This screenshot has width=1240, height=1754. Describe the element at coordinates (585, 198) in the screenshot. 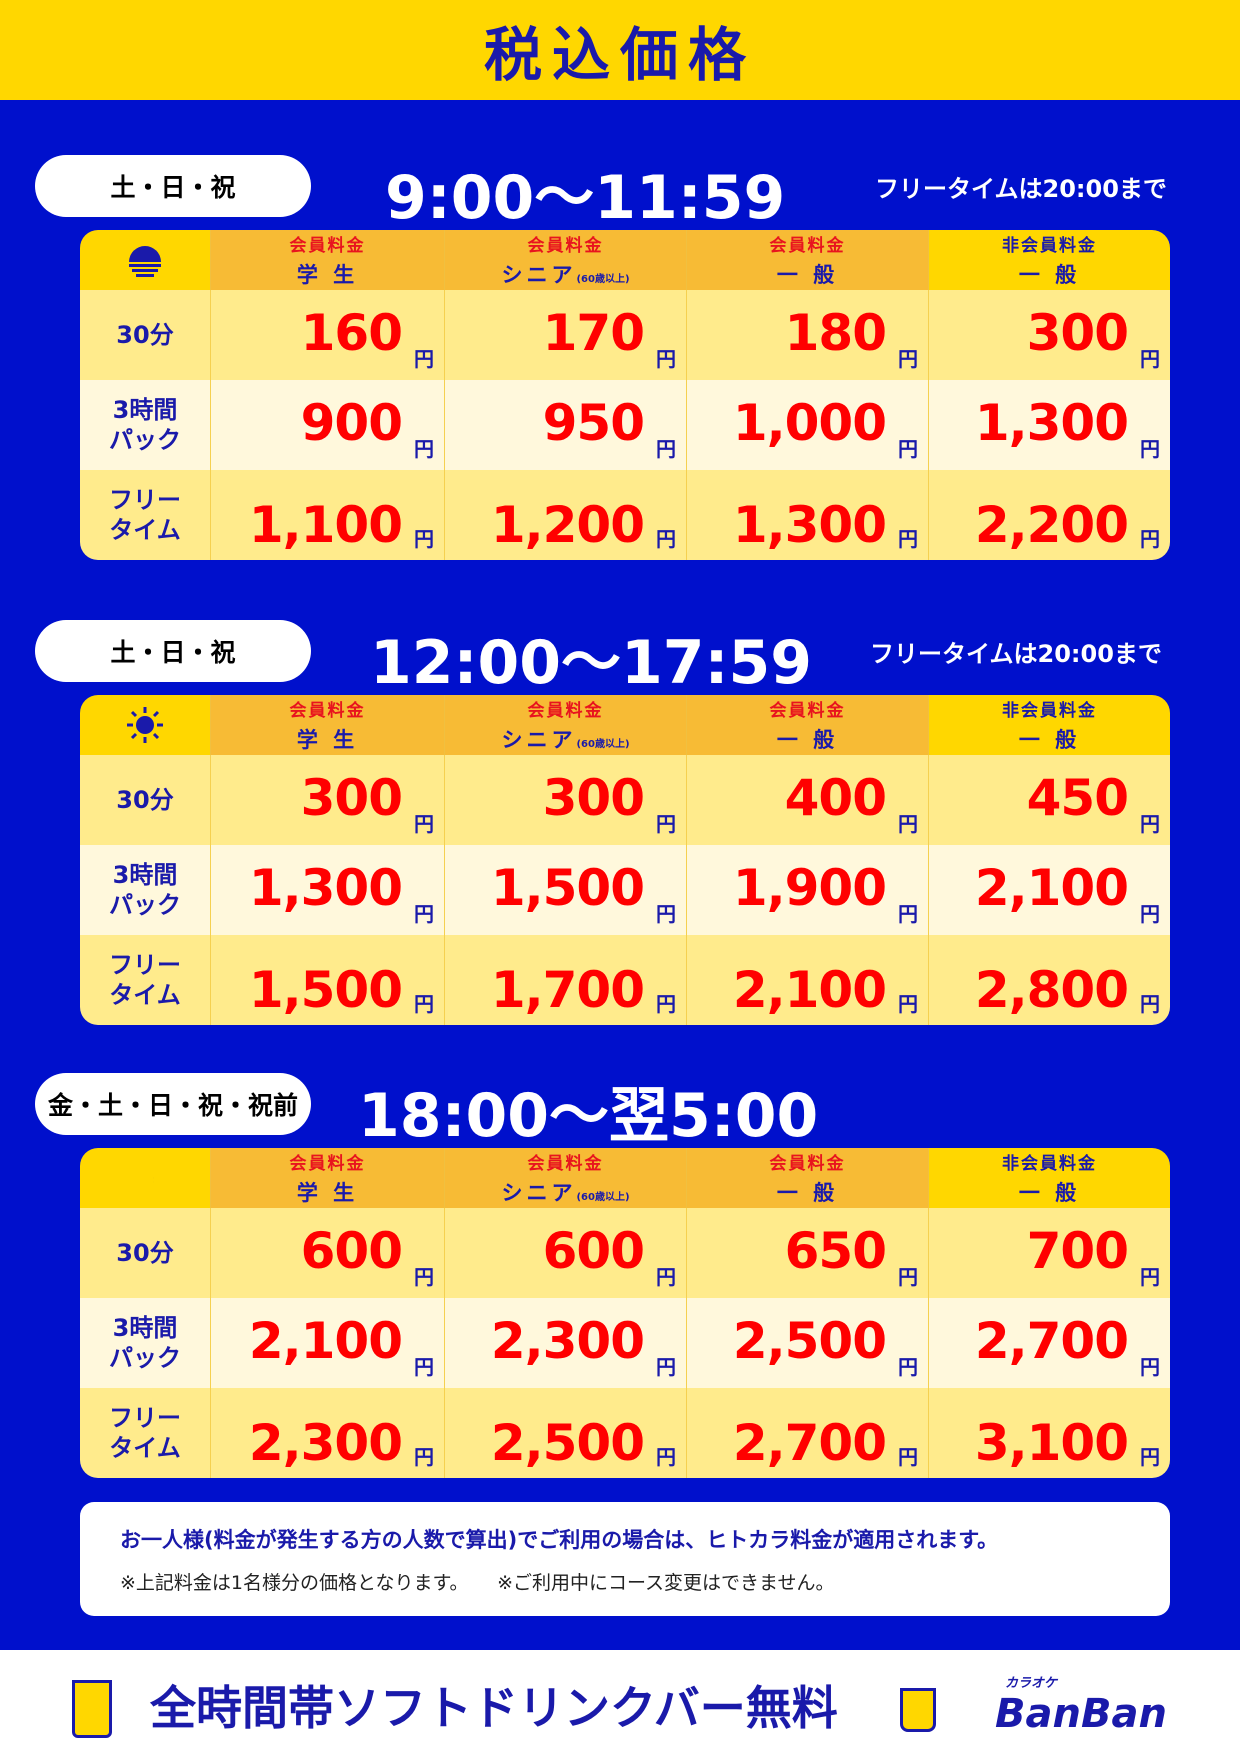

I see `time-range: 9:00〜11:59` at that location.